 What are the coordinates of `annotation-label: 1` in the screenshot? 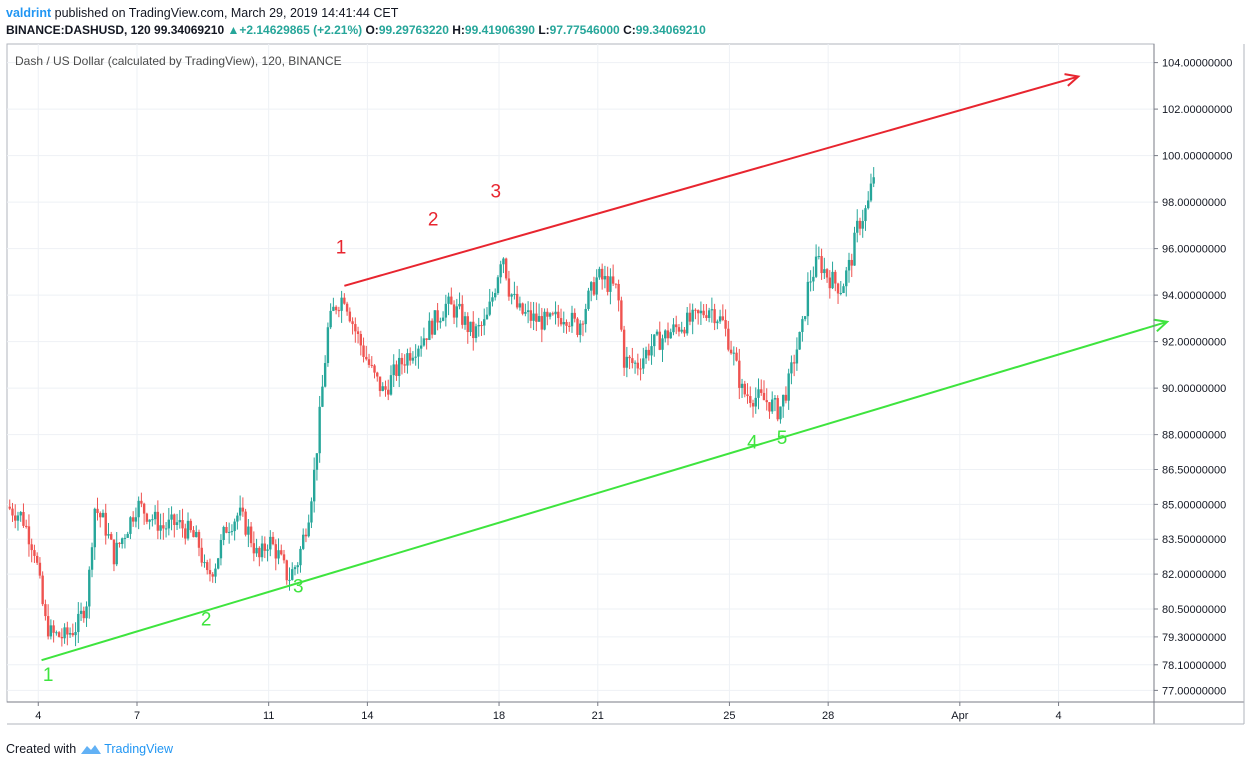 It's located at (341, 247).